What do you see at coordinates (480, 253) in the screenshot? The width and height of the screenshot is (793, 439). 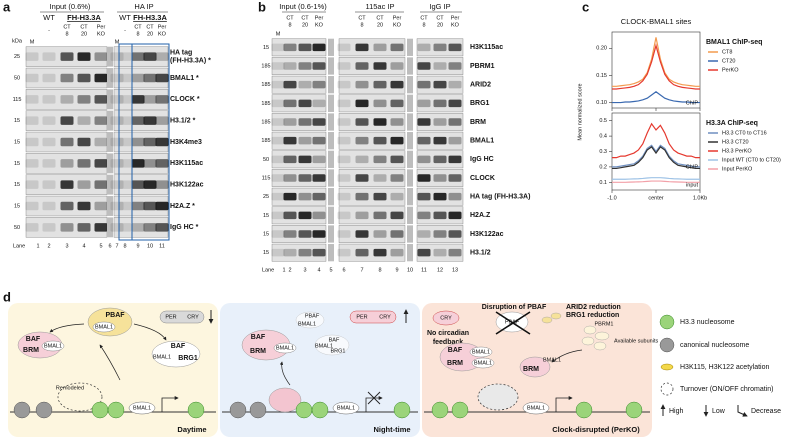 I see `row-label: H3.1/2` at bounding box center [480, 253].